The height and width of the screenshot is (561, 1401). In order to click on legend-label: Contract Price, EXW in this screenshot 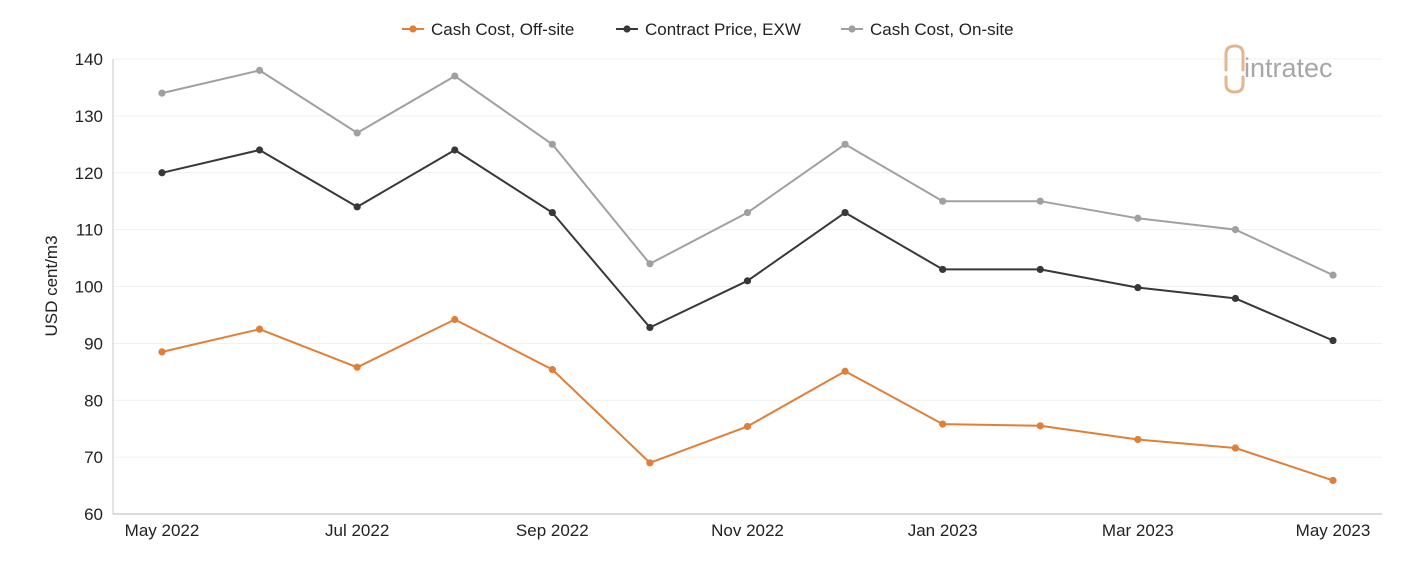, I will do `click(723, 29)`.